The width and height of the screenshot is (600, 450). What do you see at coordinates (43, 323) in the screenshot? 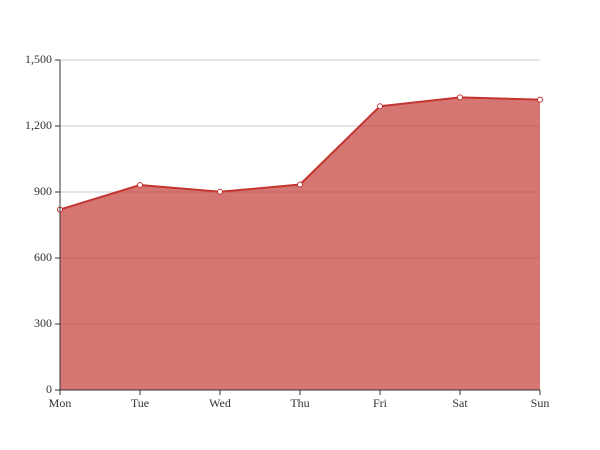
I see `y-tick-label: 300` at bounding box center [43, 323].